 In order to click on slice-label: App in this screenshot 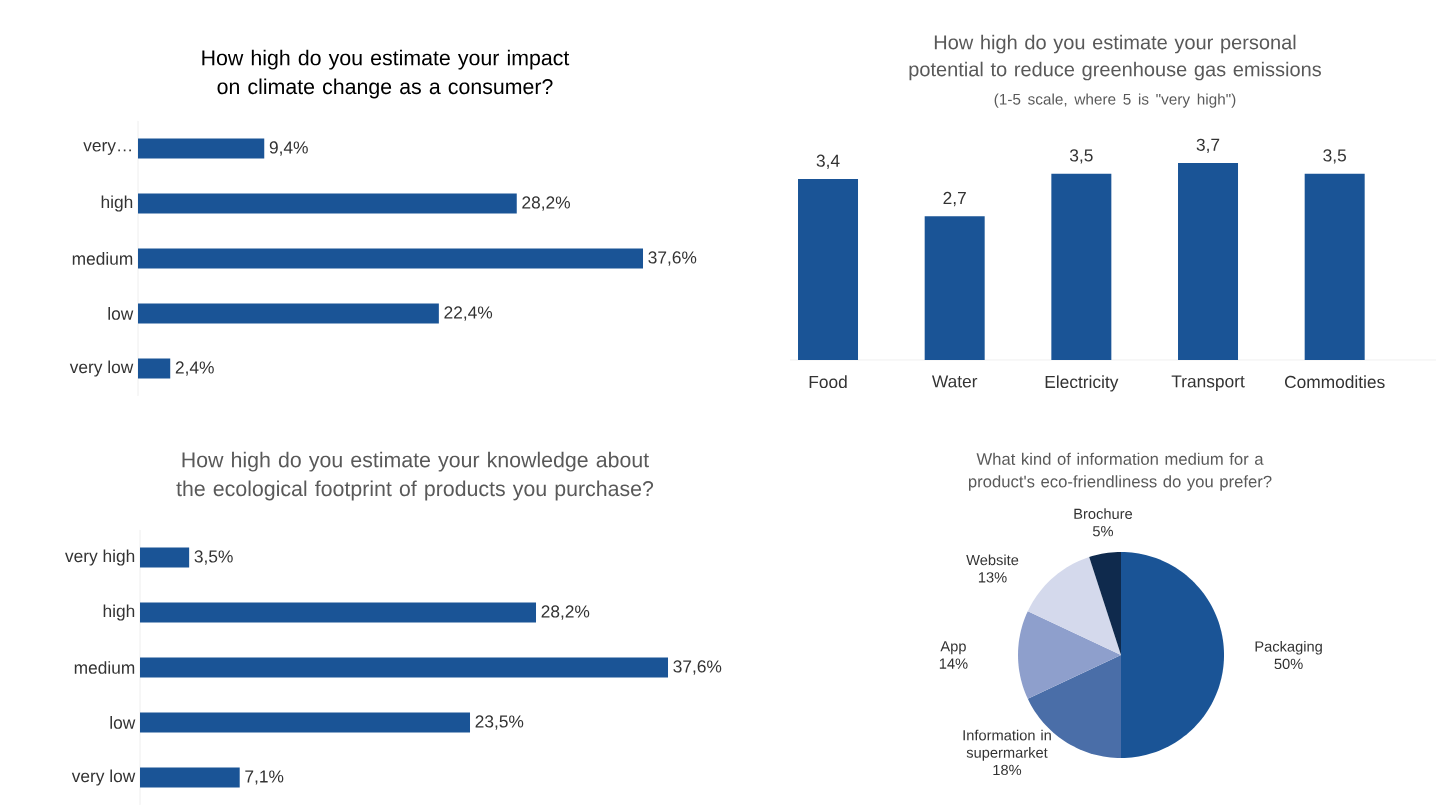, I will do `click(953, 648)`.